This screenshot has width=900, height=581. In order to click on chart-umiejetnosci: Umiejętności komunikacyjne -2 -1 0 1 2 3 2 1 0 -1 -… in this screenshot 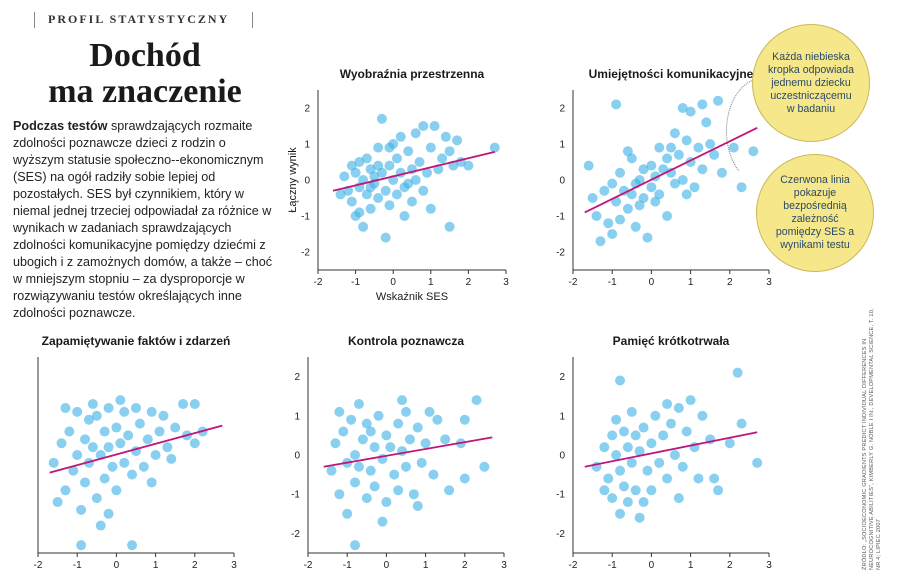, I will do `click(664, 177)`.